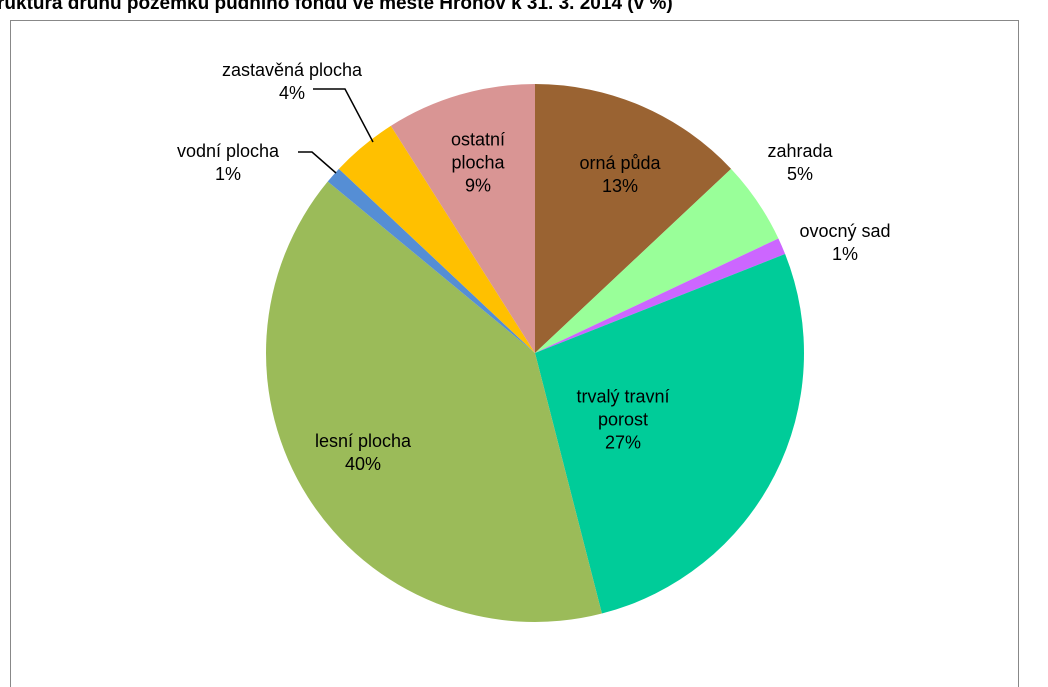 The height and width of the screenshot is (687, 1048). I want to click on data-label: ovocný sad 1%, so click(844, 243).